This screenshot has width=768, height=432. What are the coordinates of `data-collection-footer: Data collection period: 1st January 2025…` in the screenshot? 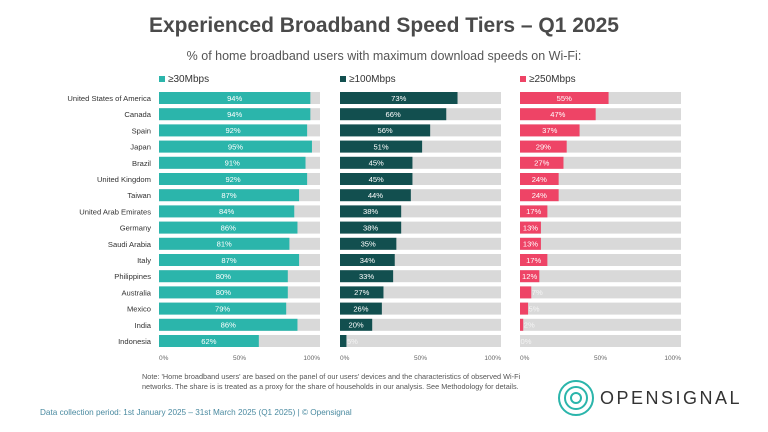 It's located at (196, 412).